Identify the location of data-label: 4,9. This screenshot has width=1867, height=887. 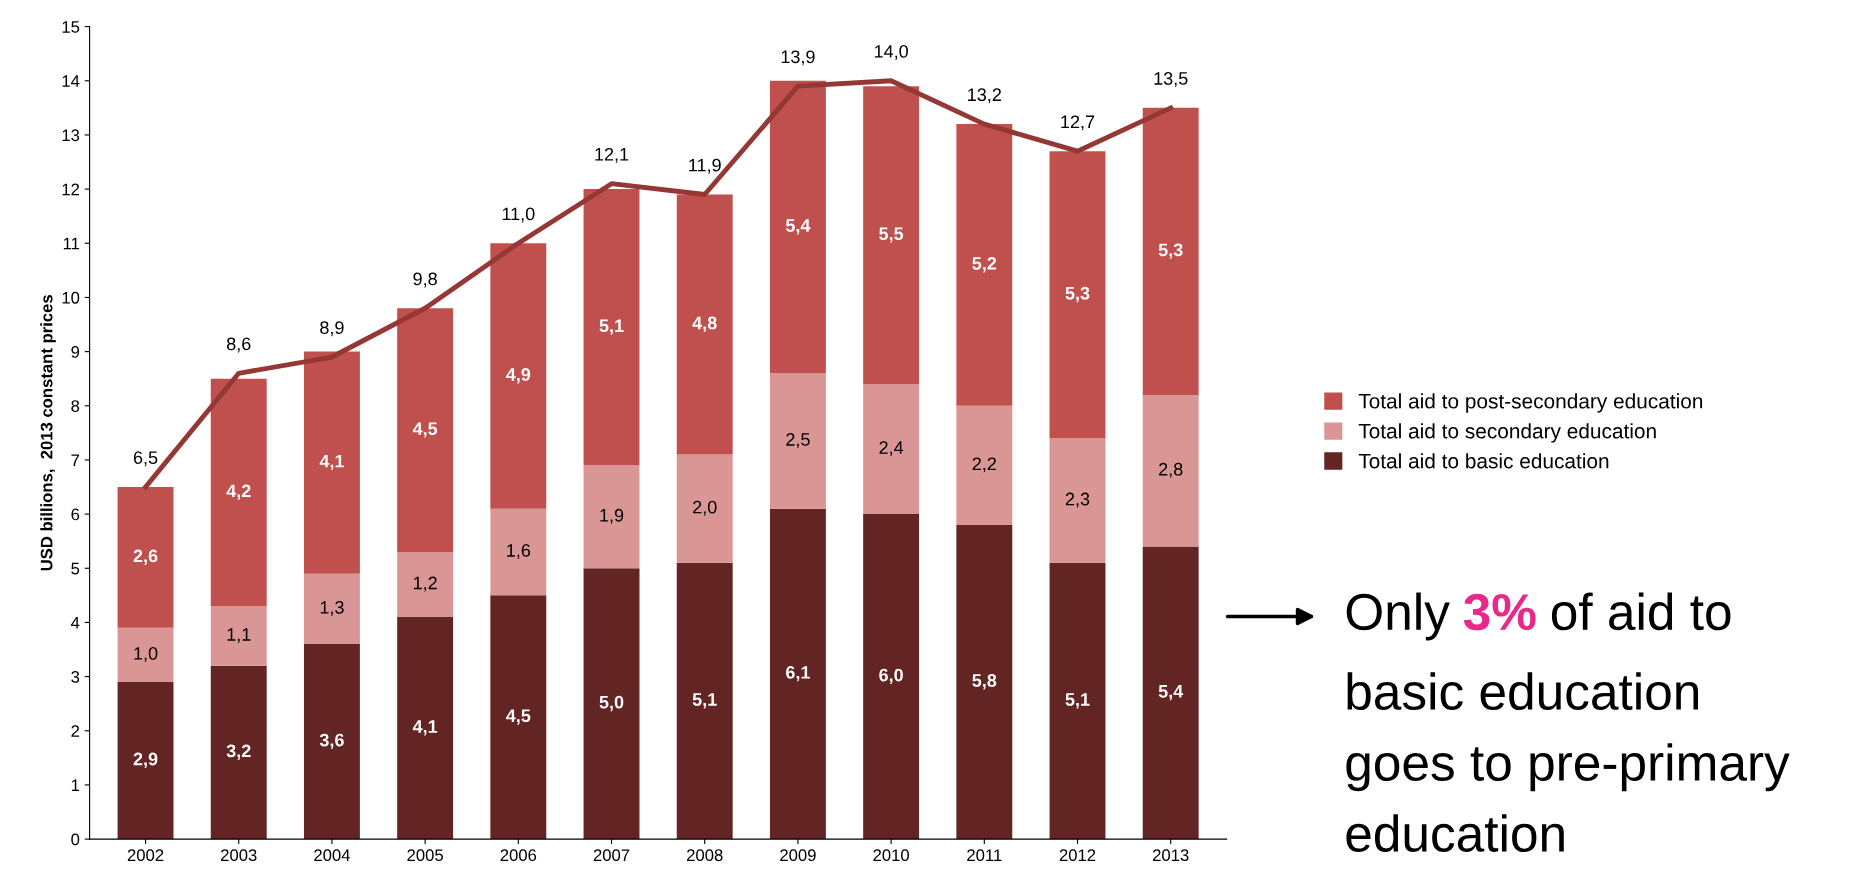
(518, 376).